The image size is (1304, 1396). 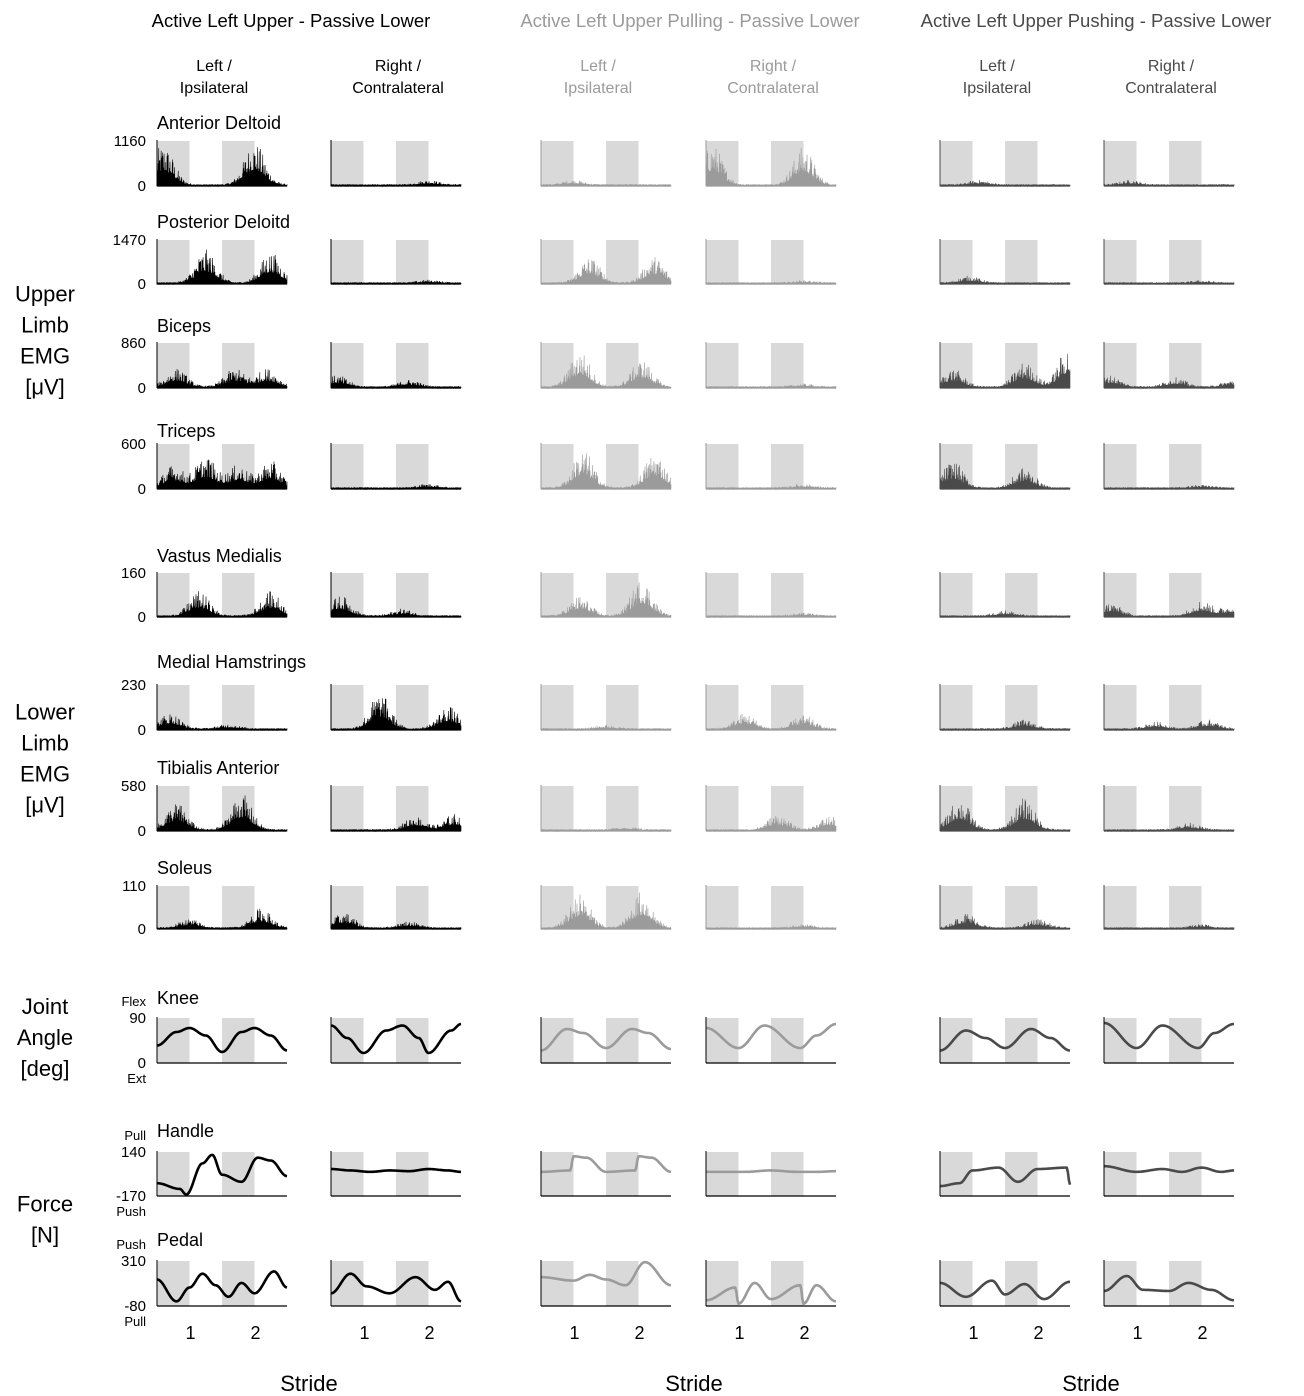 I want to click on ytick-min-2: 0, so click(x=142, y=284).